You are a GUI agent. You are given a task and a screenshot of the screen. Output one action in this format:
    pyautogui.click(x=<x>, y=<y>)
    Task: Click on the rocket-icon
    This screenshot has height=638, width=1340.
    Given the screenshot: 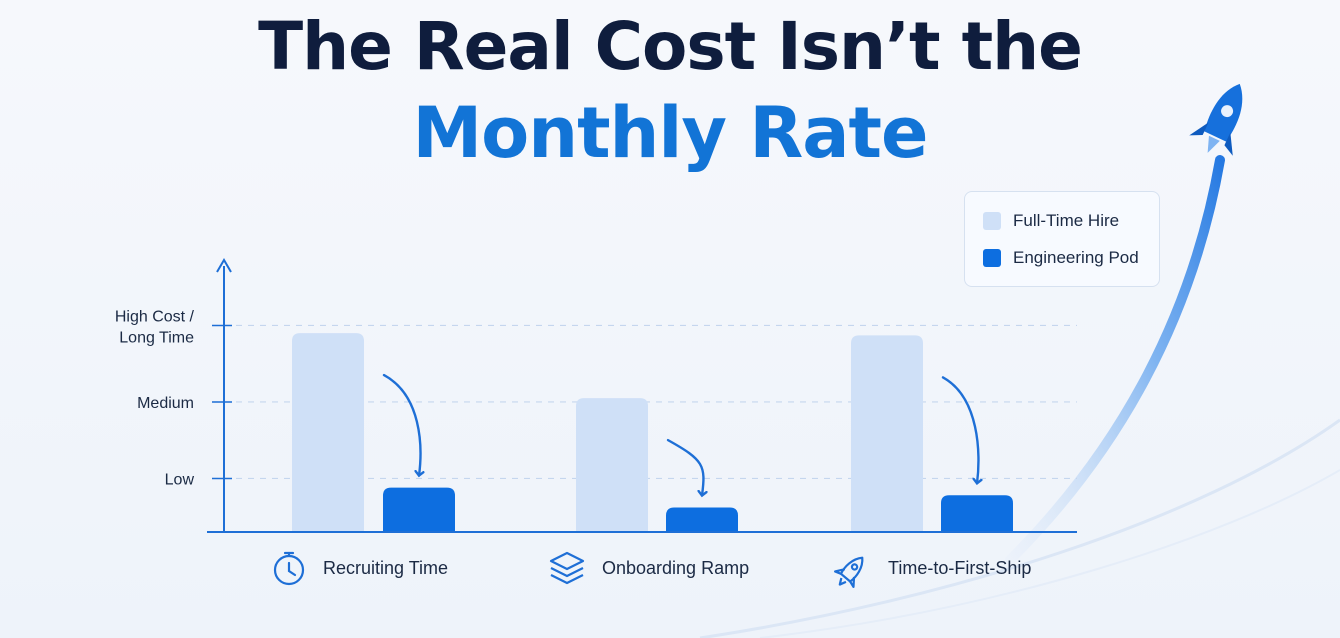 What is the action you would take?
    pyautogui.click(x=848, y=572)
    